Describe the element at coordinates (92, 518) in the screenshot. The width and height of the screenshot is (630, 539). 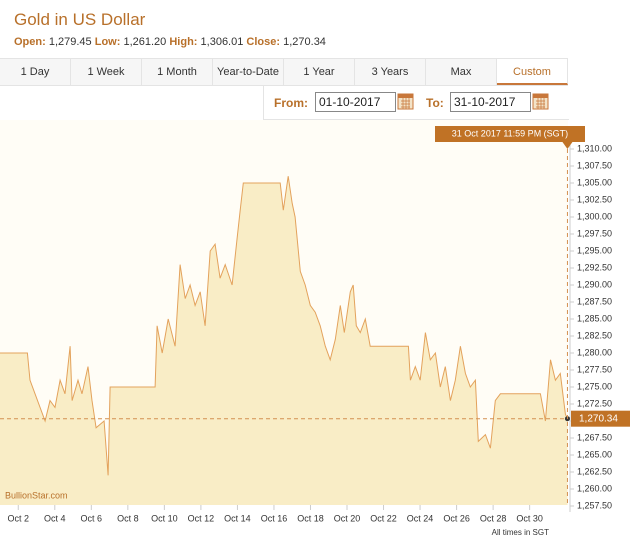
I see `x-tick-label: Oct 6` at that location.